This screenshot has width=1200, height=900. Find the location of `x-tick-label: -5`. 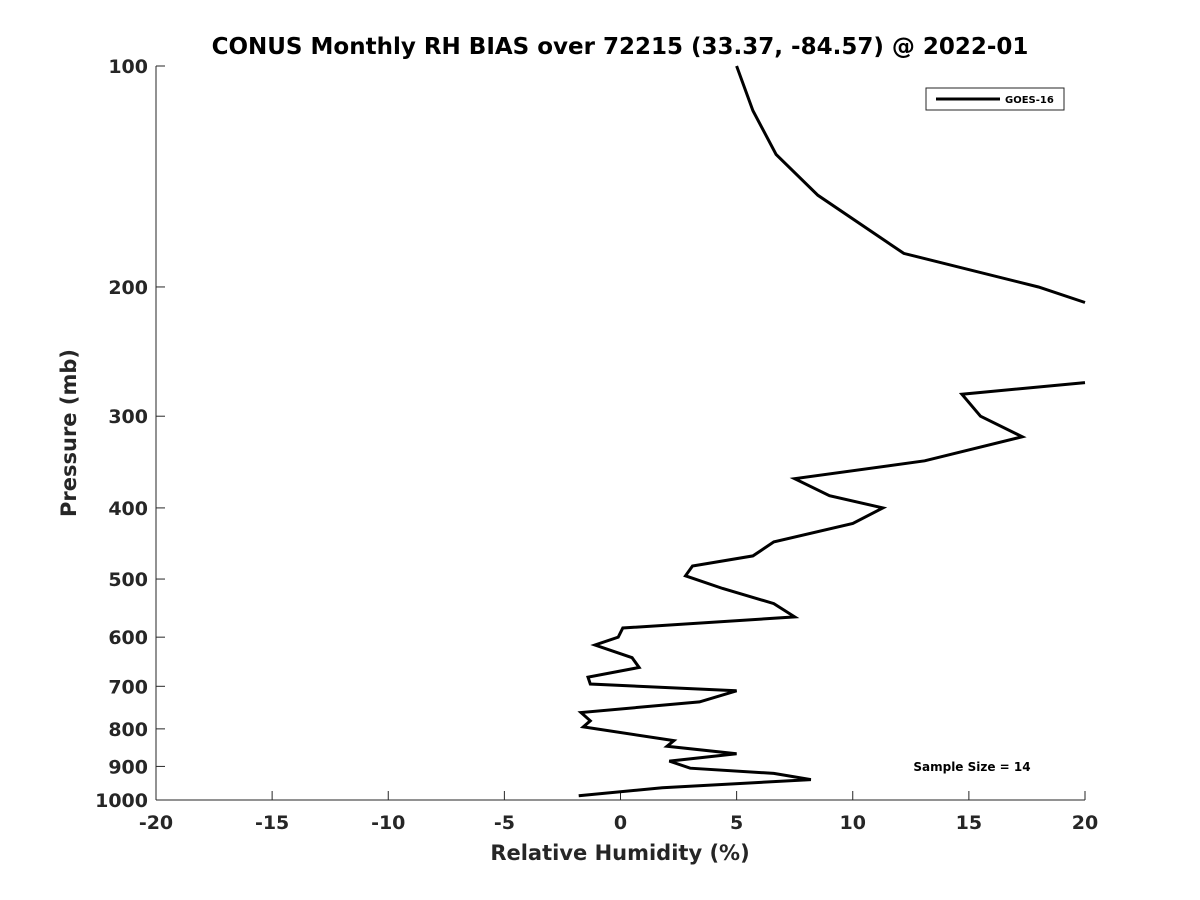

x-tick-label: -5 is located at coordinates (504, 823).